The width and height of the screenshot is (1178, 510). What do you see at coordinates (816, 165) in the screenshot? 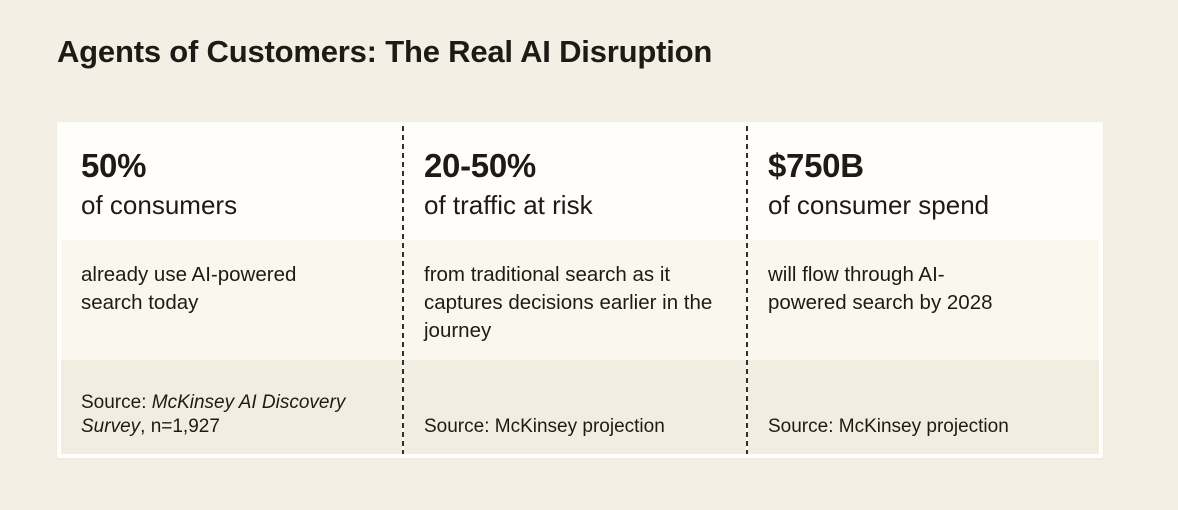
I see `stat-value: $750B` at bounding box center [816, 165].